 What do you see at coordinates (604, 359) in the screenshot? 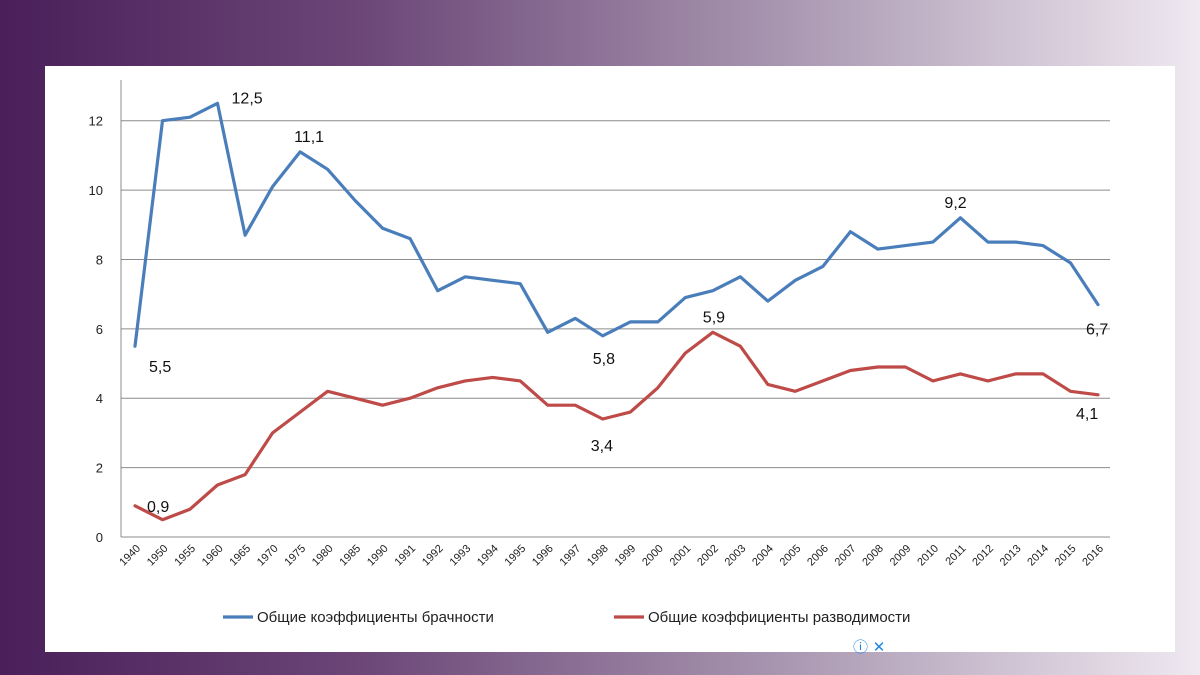
I see `data-label: 5,8` at bounding box center [604, 359].